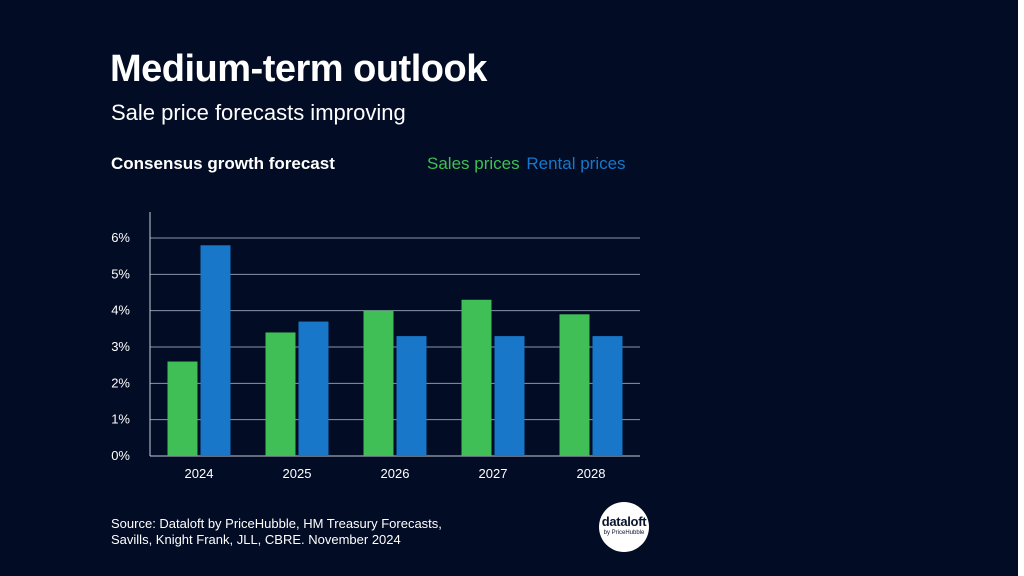 The height and width of the screenshot is (576, 1024). I want to click on y-tick-label: 0%, so click(120, 455).